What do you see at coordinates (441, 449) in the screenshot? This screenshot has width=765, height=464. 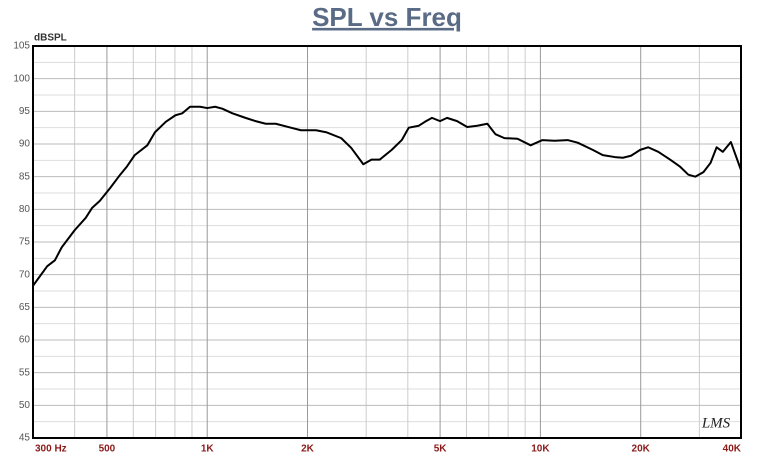 I see `x-tick-label: 5K` at bounding box center [441, 449].